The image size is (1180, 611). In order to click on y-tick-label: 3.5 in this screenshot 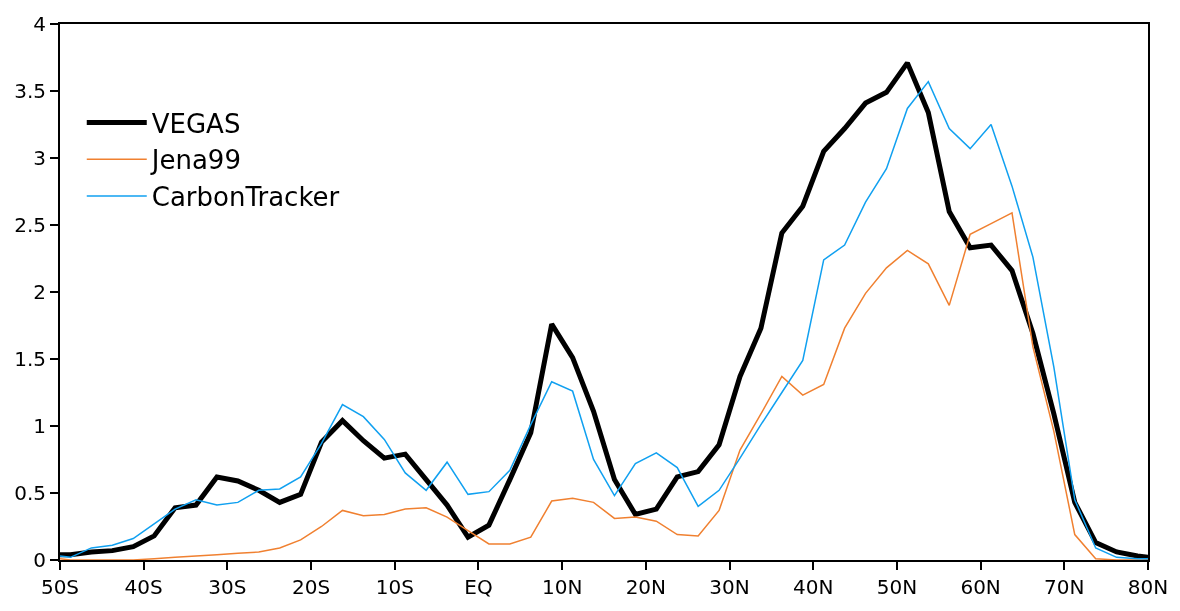, I will do `click(30, 91)`.